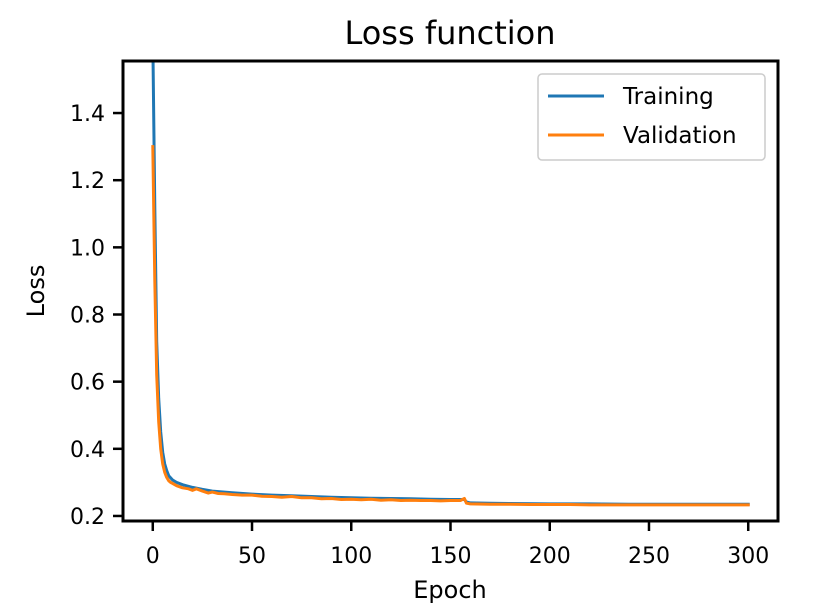 This screenshot has height=614, width=819. I want to click on chart-title: Loss function, so click(449, 33).